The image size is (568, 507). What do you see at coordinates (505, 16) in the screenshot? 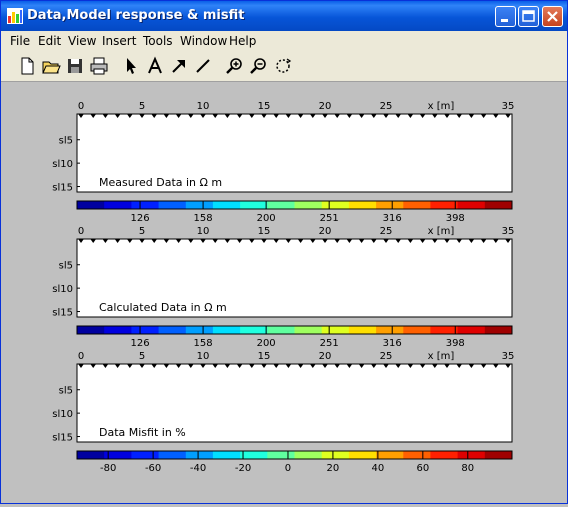
I see `minimize-button` at bounding box center [505, 16].